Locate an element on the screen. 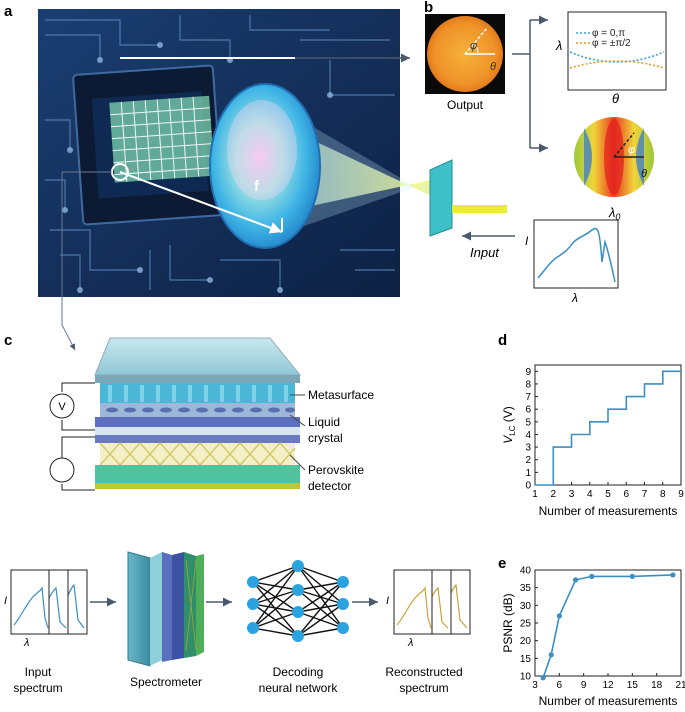 The width and height of the screenshot is (685, 712). chart-d-x-tick-label: 5 is located at coordinates (608, 494).